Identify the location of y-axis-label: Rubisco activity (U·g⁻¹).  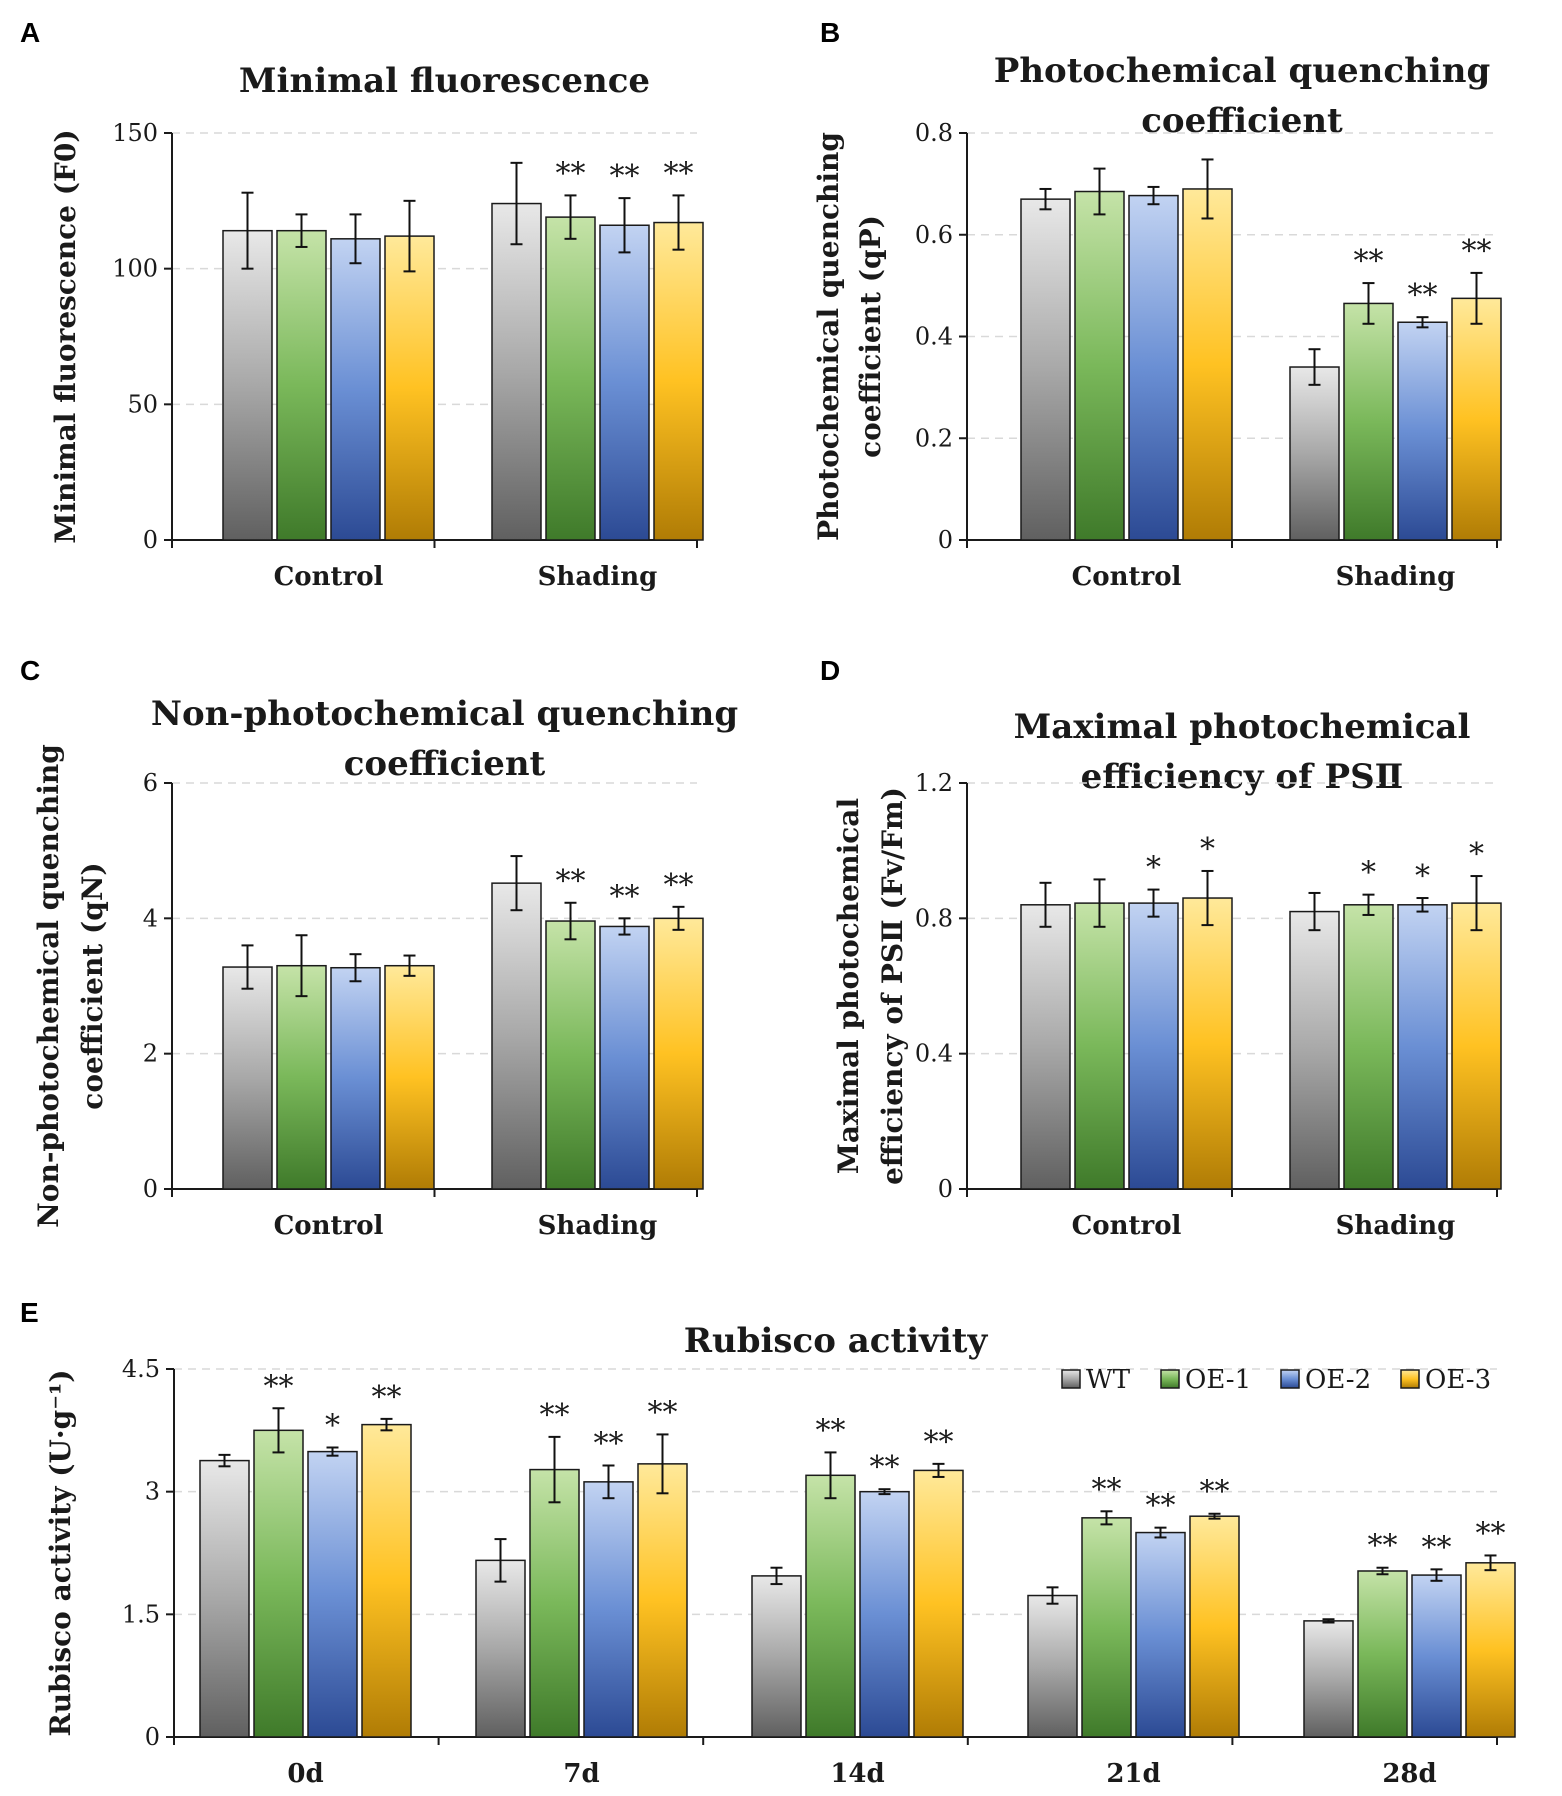
(60, 1553).